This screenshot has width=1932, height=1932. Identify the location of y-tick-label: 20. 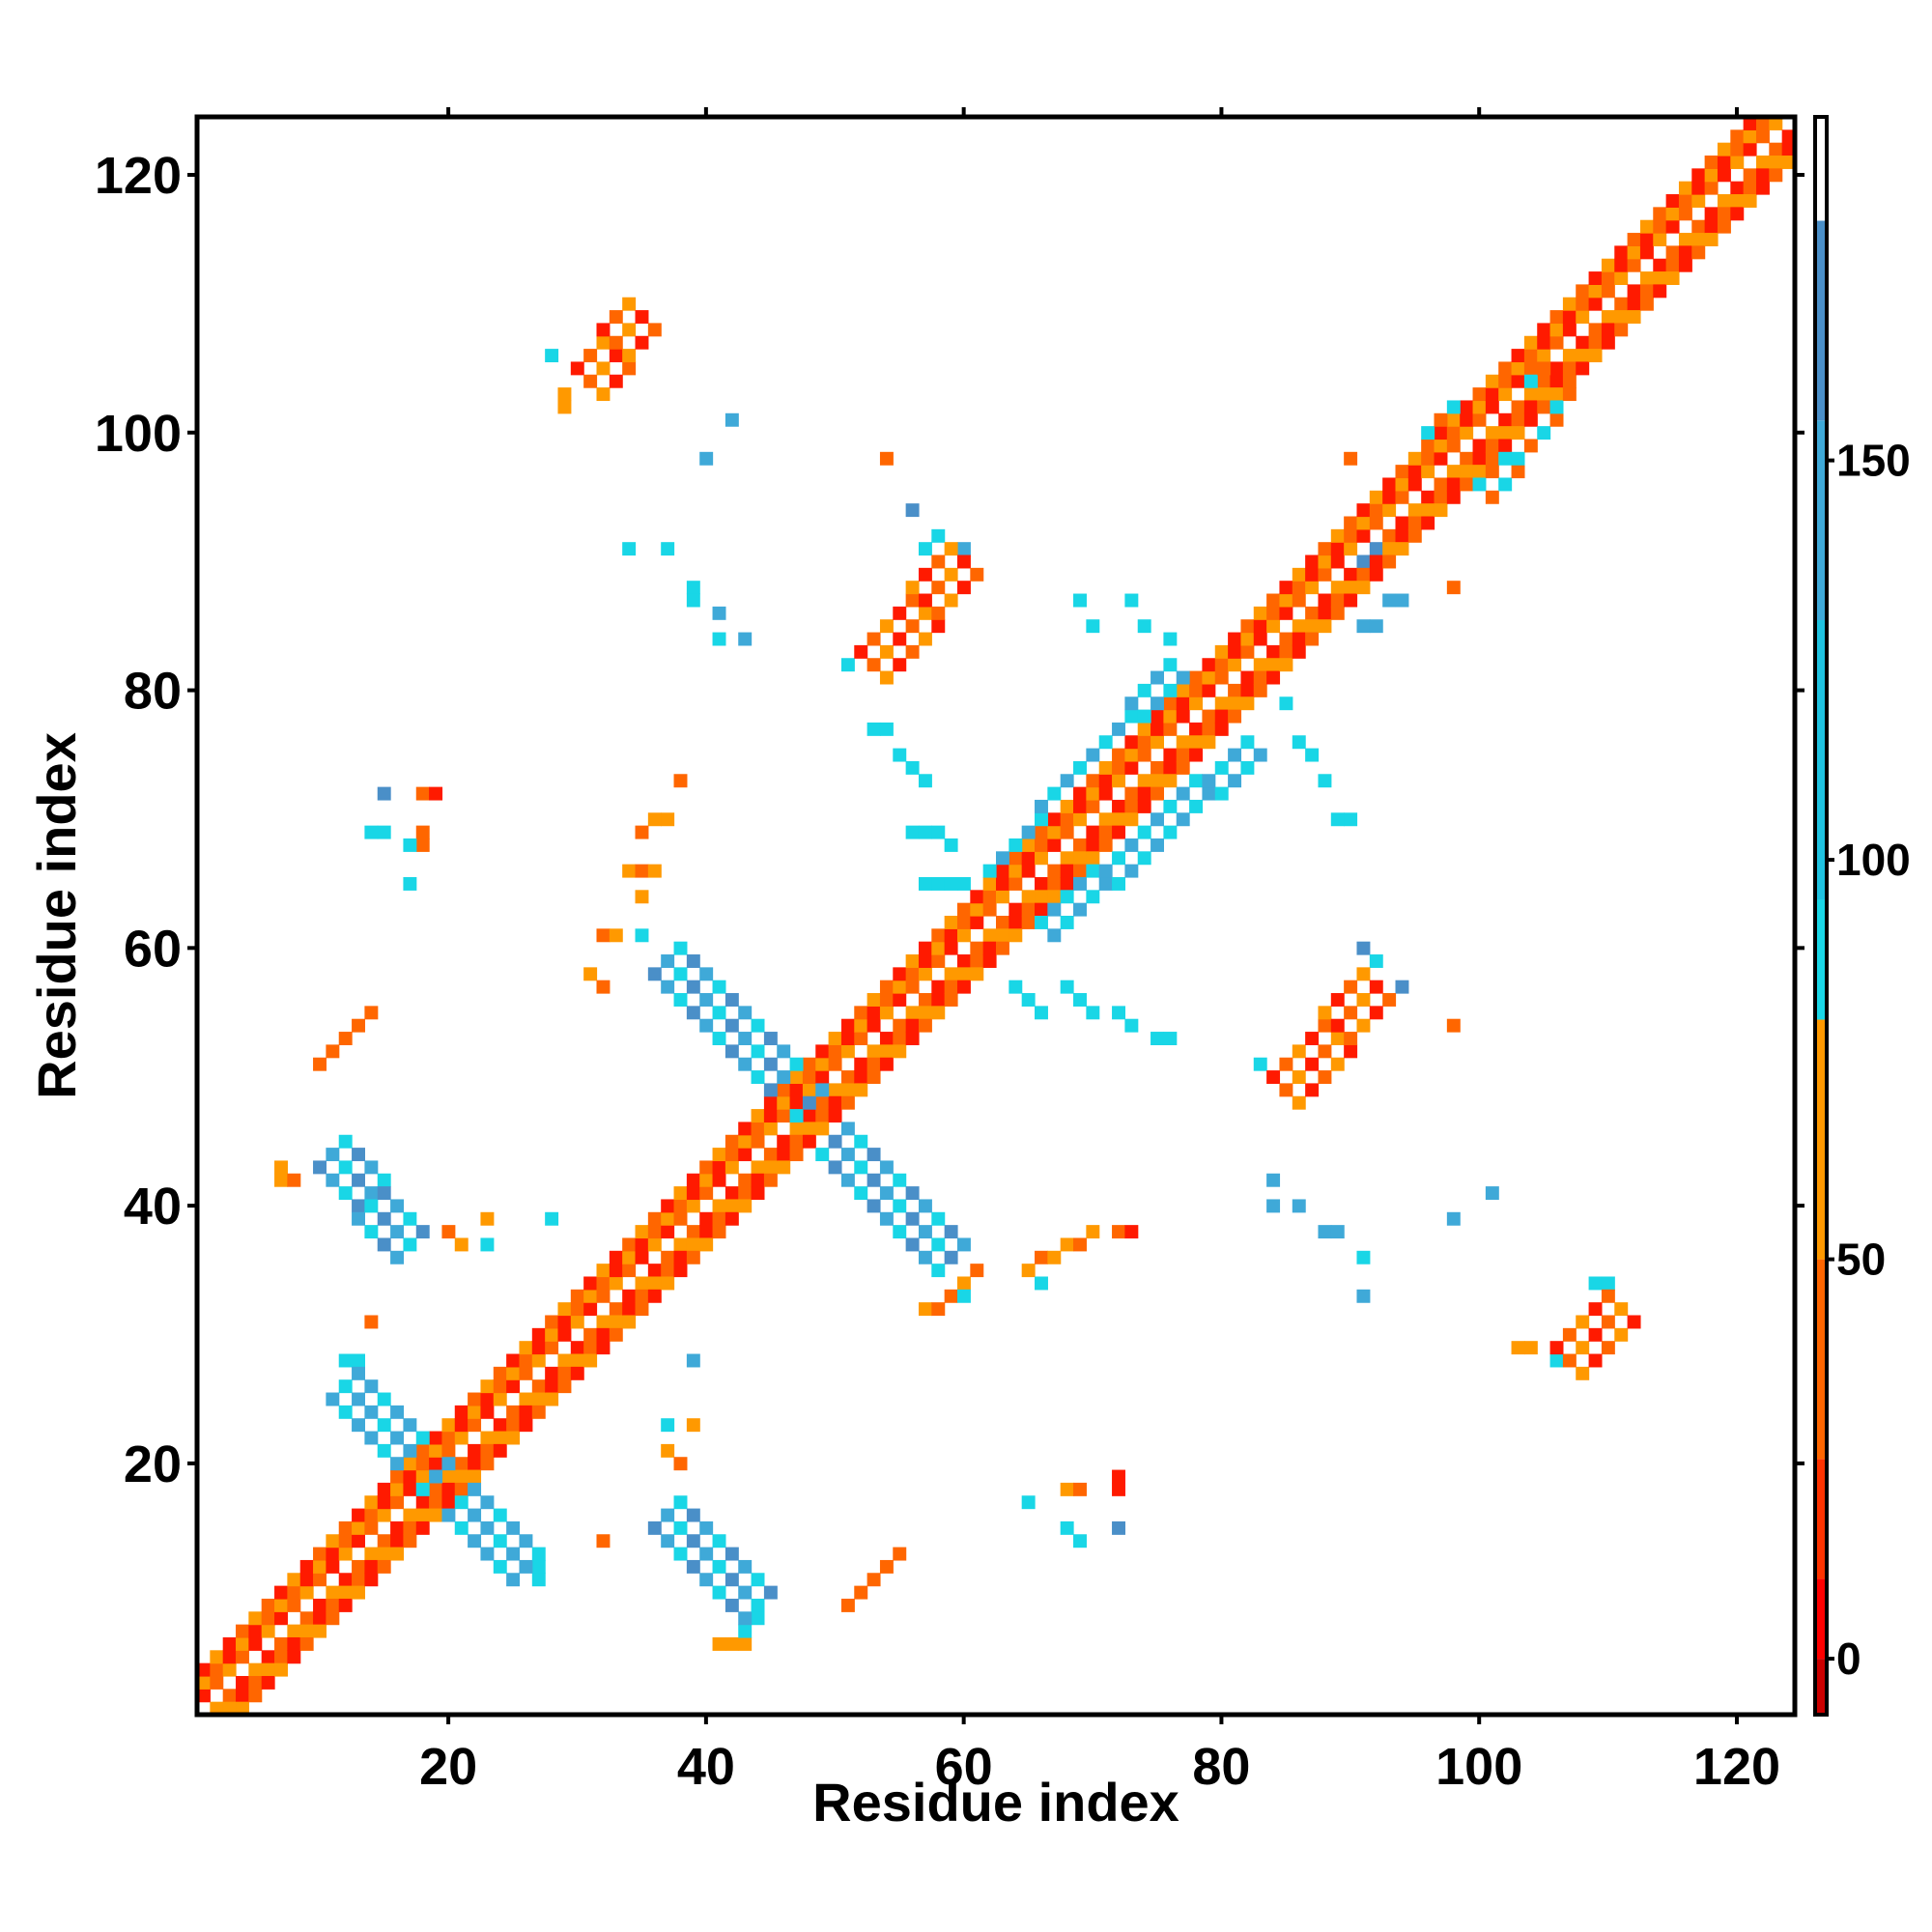
(153, 1464).